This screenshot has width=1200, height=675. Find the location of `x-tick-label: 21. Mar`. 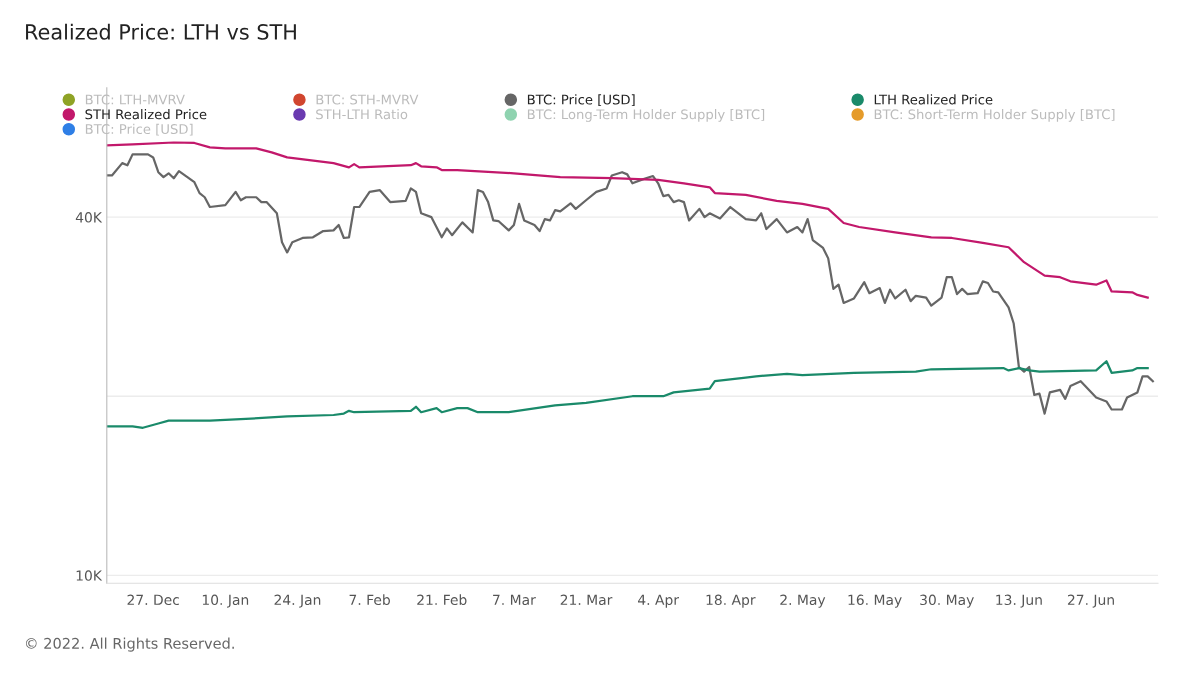

x-tick-label: 21. Mar is located at coordinates (586, 600).